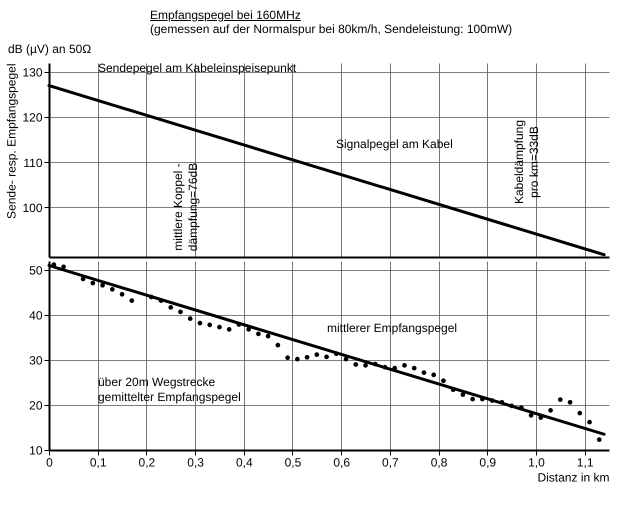  I want to click on y-axis-title: Sende- resp. Empfangspegel, so click(11, 141).